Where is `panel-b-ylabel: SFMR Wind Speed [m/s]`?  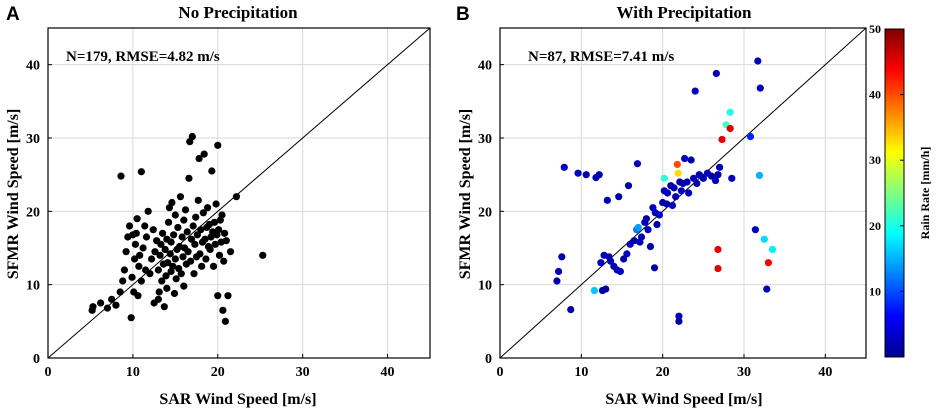 panel-b-ylabel: SFMR Wind Speed [m/s] is located at coordinates (465, 194).